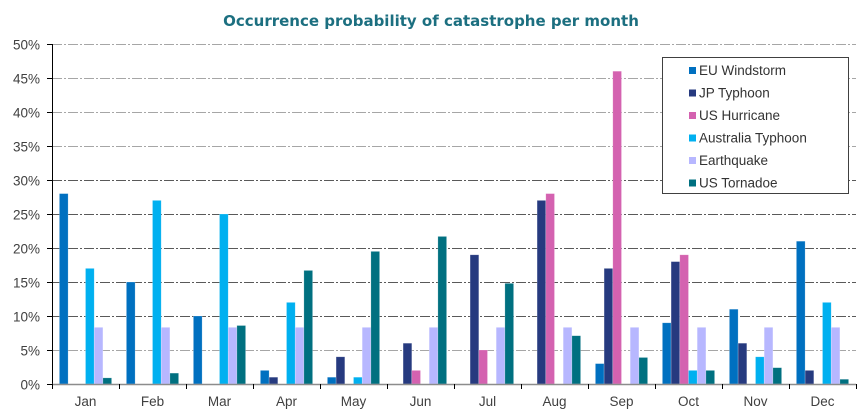  Describe the element at coordinates (157, 292) in the screenshot. I see `bar-australia-typhoon-feb` at that location.